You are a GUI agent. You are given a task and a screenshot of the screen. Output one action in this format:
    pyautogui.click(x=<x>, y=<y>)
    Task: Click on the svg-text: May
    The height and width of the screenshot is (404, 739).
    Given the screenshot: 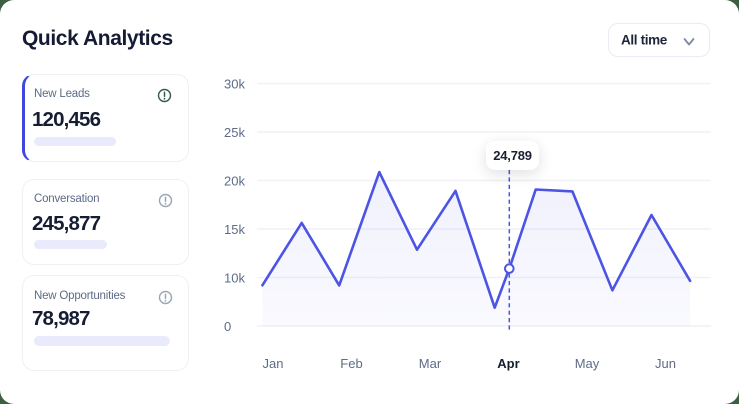 What is the action you would take?
    pyautogui.click(x=587, y=363)
    